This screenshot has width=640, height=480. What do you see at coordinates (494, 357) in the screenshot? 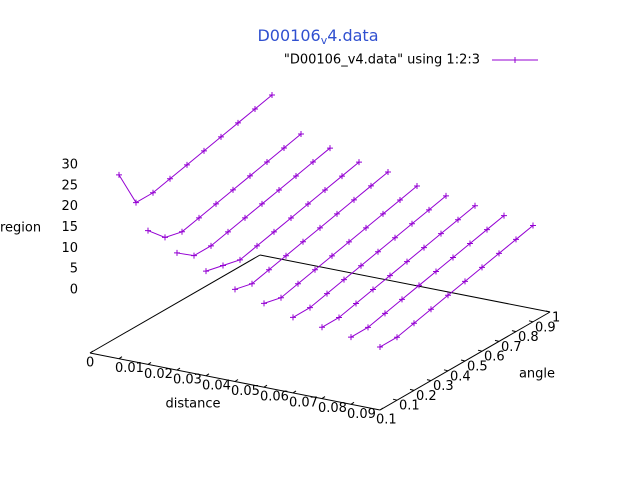
I see `y-tick-label: 0.6` at bounding box center [494, 357].